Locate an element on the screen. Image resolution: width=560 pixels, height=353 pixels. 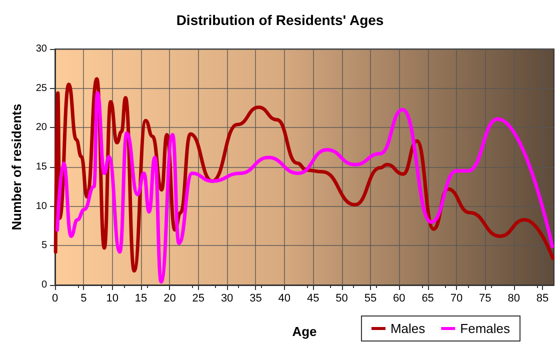
x-tick-label: 80 is located at coordinates (514, 298).